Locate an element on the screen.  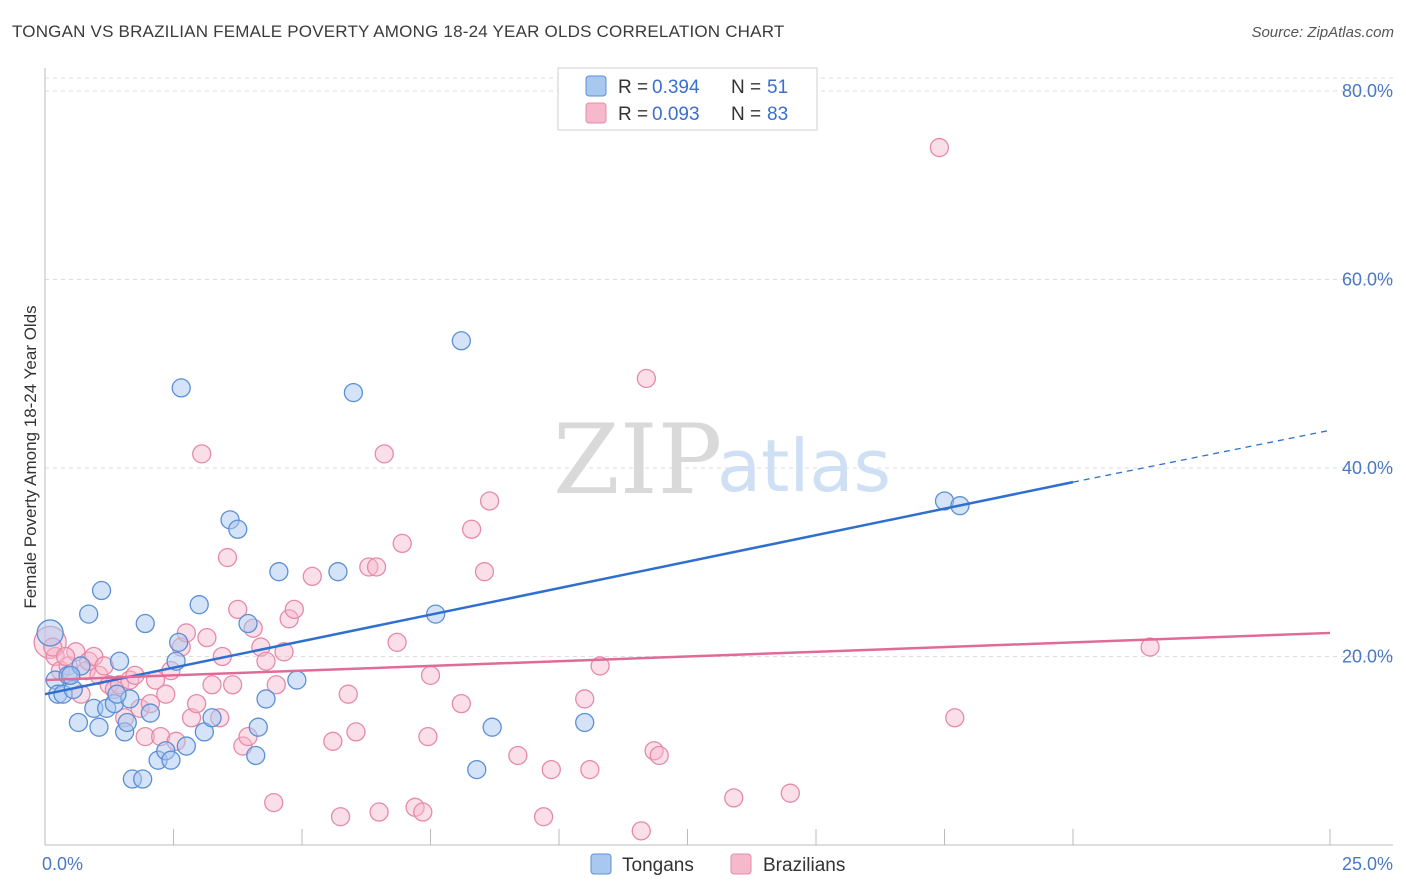
x-tick-label-min: 0.0% is located at coordinates (62, 864).